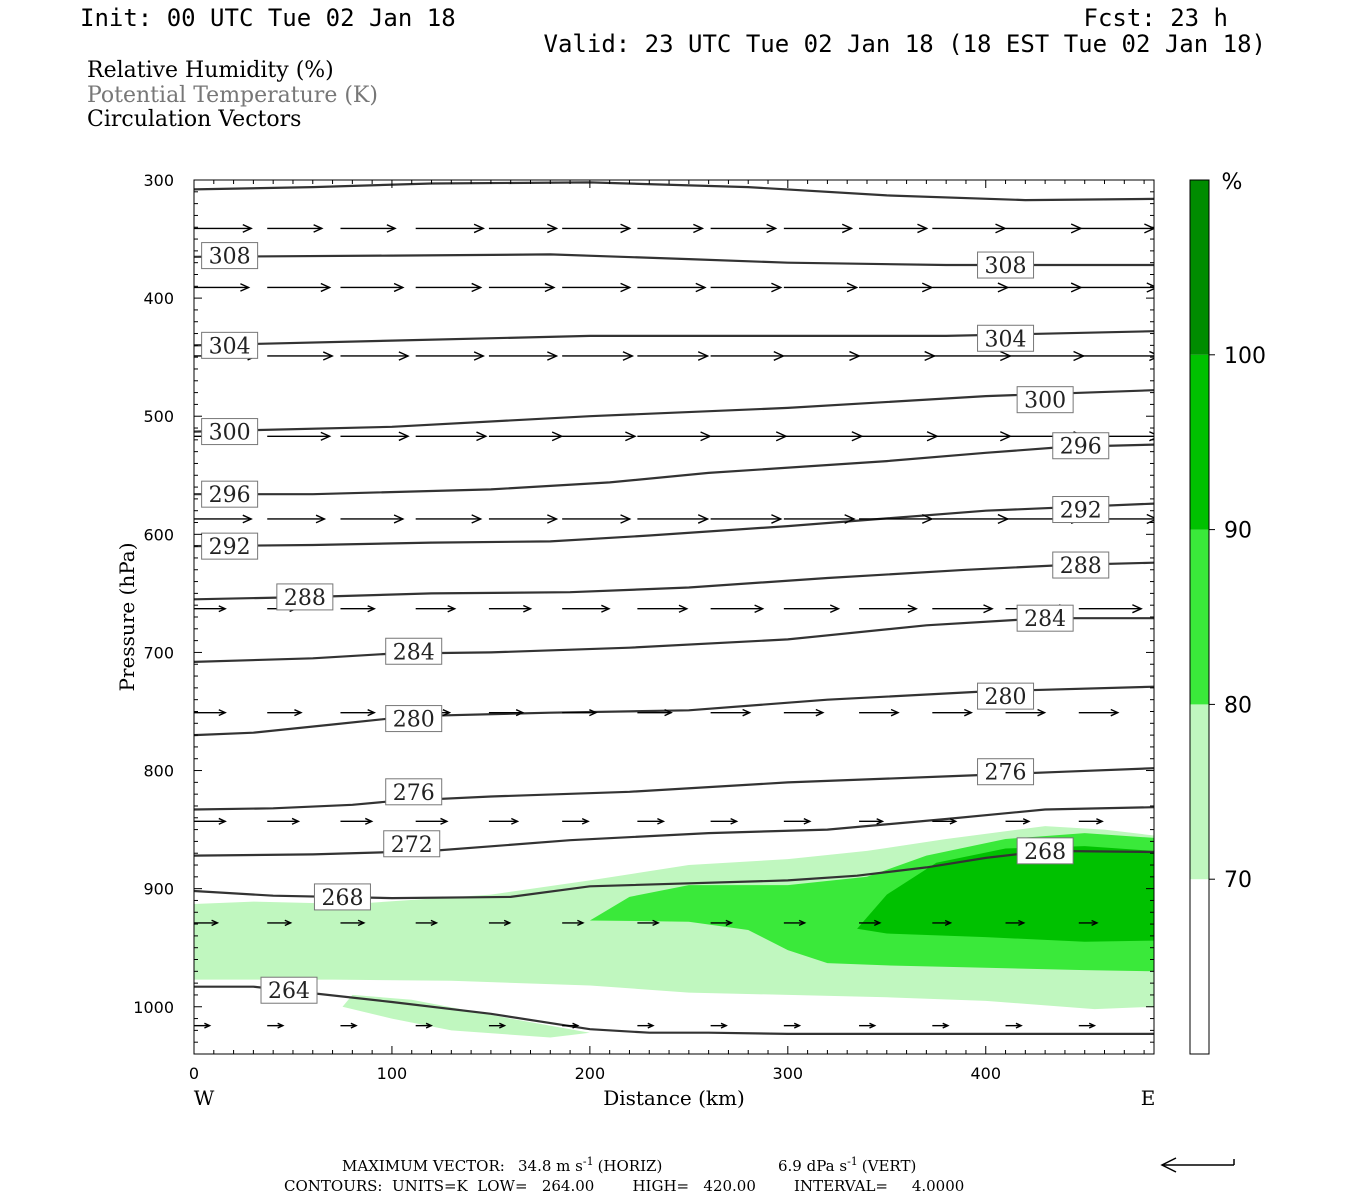 Image resolution: width=1350 pixels, height=1200 pixels. Describe the element at coordinates (342, 897) in the screenshot. I see `theta-label-268-0: 268` at that location.